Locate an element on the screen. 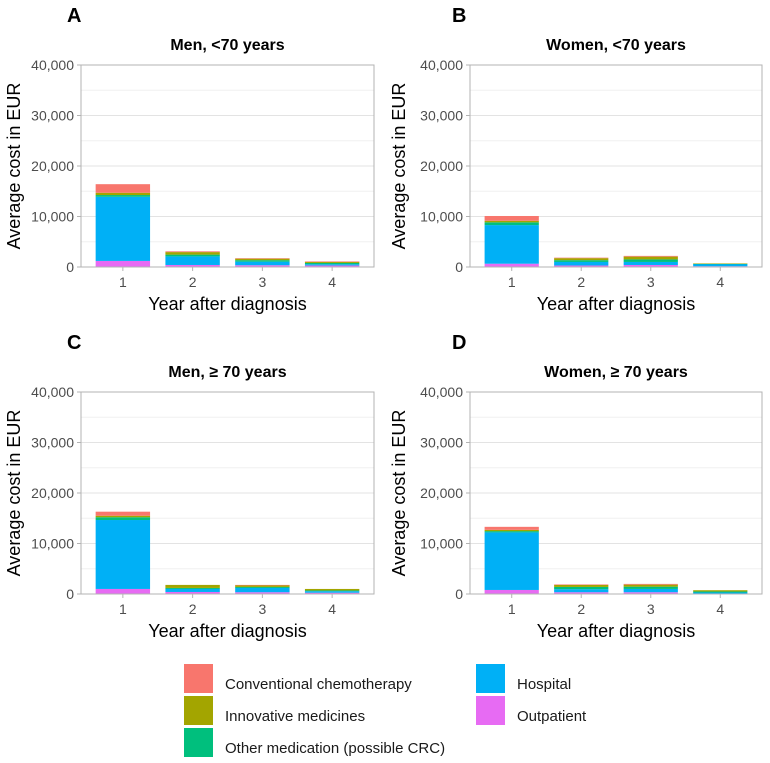 This screenshot has height=763, width=770. legend-label: Other medication (possible CRC) is located at coordinates (335, 748).